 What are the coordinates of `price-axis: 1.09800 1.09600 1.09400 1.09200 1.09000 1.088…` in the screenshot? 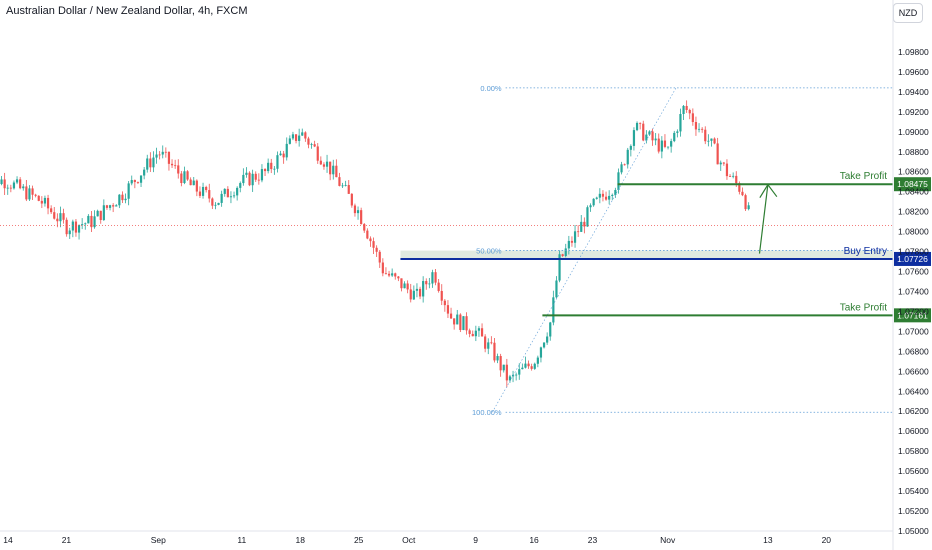 It's located at (910, 275).